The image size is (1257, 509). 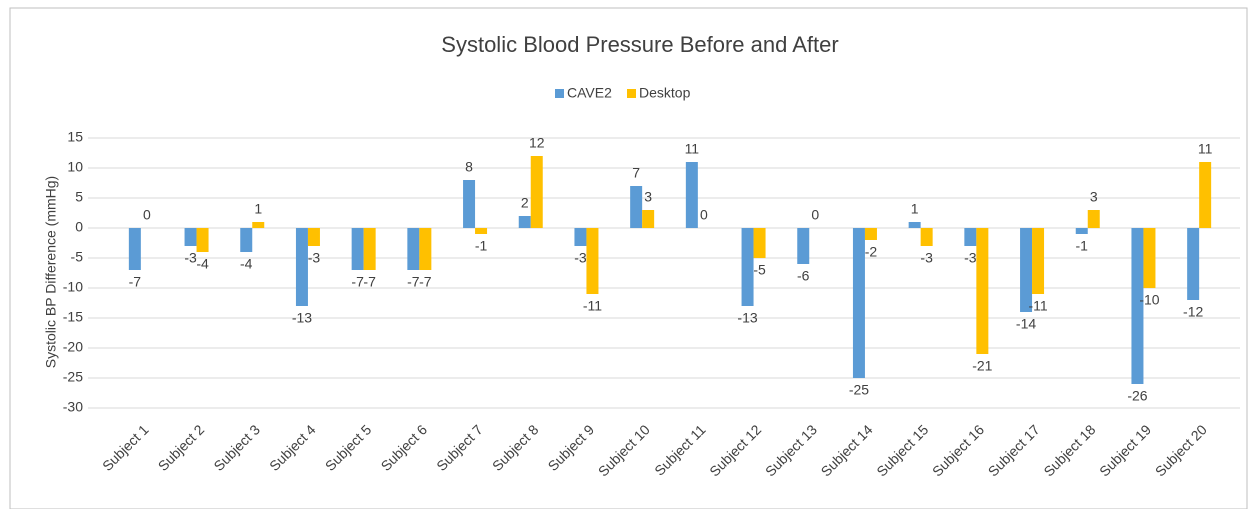 What do you see at coordinates (859, 390) in the screenshot?
I see `data-label: -25` at bounding box center [859, 390].